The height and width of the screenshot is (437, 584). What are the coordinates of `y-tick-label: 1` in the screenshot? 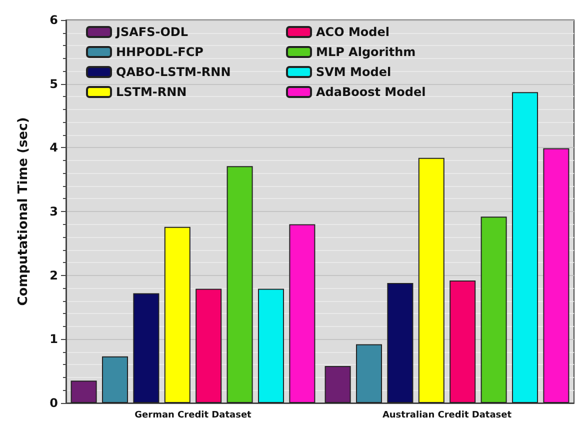 It's located at (54, 339).